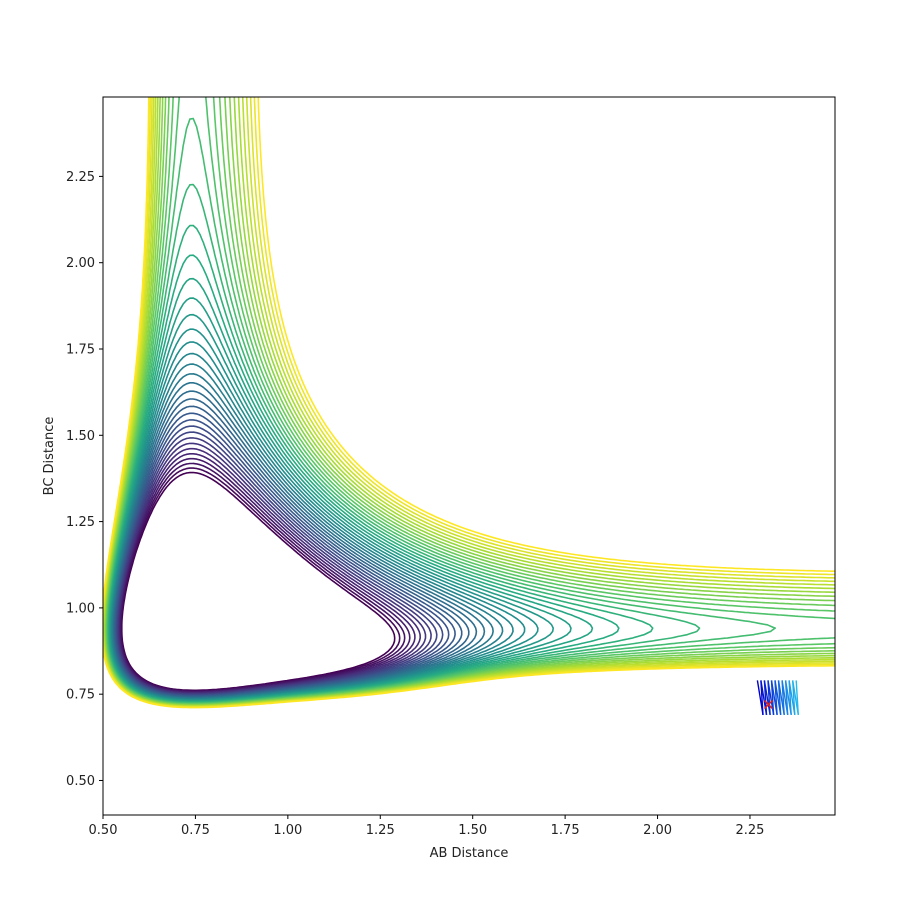  Describe the element at coordinates (426, 826) in the screenshot. I see `x-axis: 0.50 0.75 1.00 1.25 1.50 1.75 2.00 2.25` at that location.